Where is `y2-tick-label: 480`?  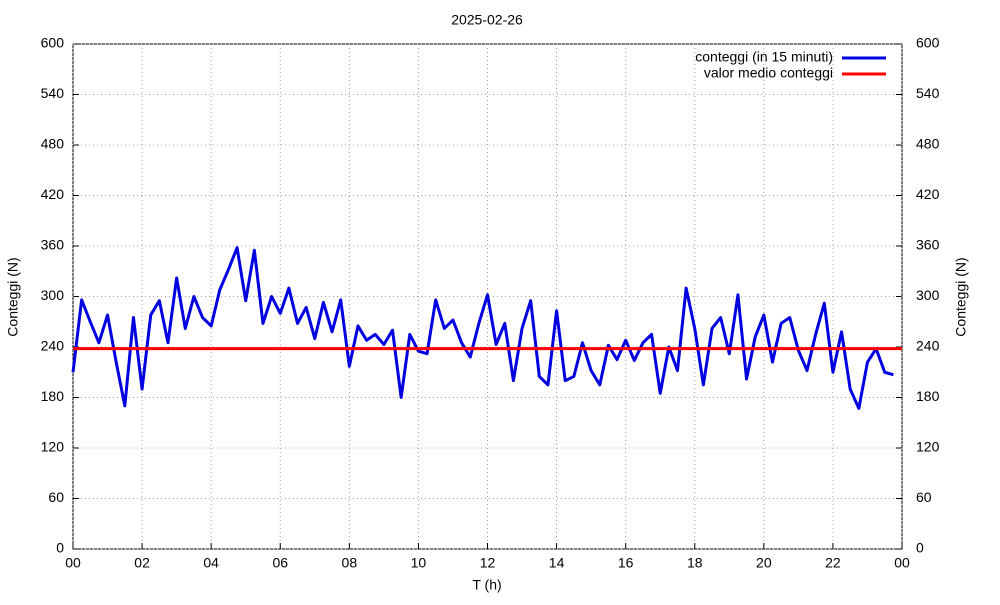
y2-tick-label: 480 is located at coordinates (928, 144).